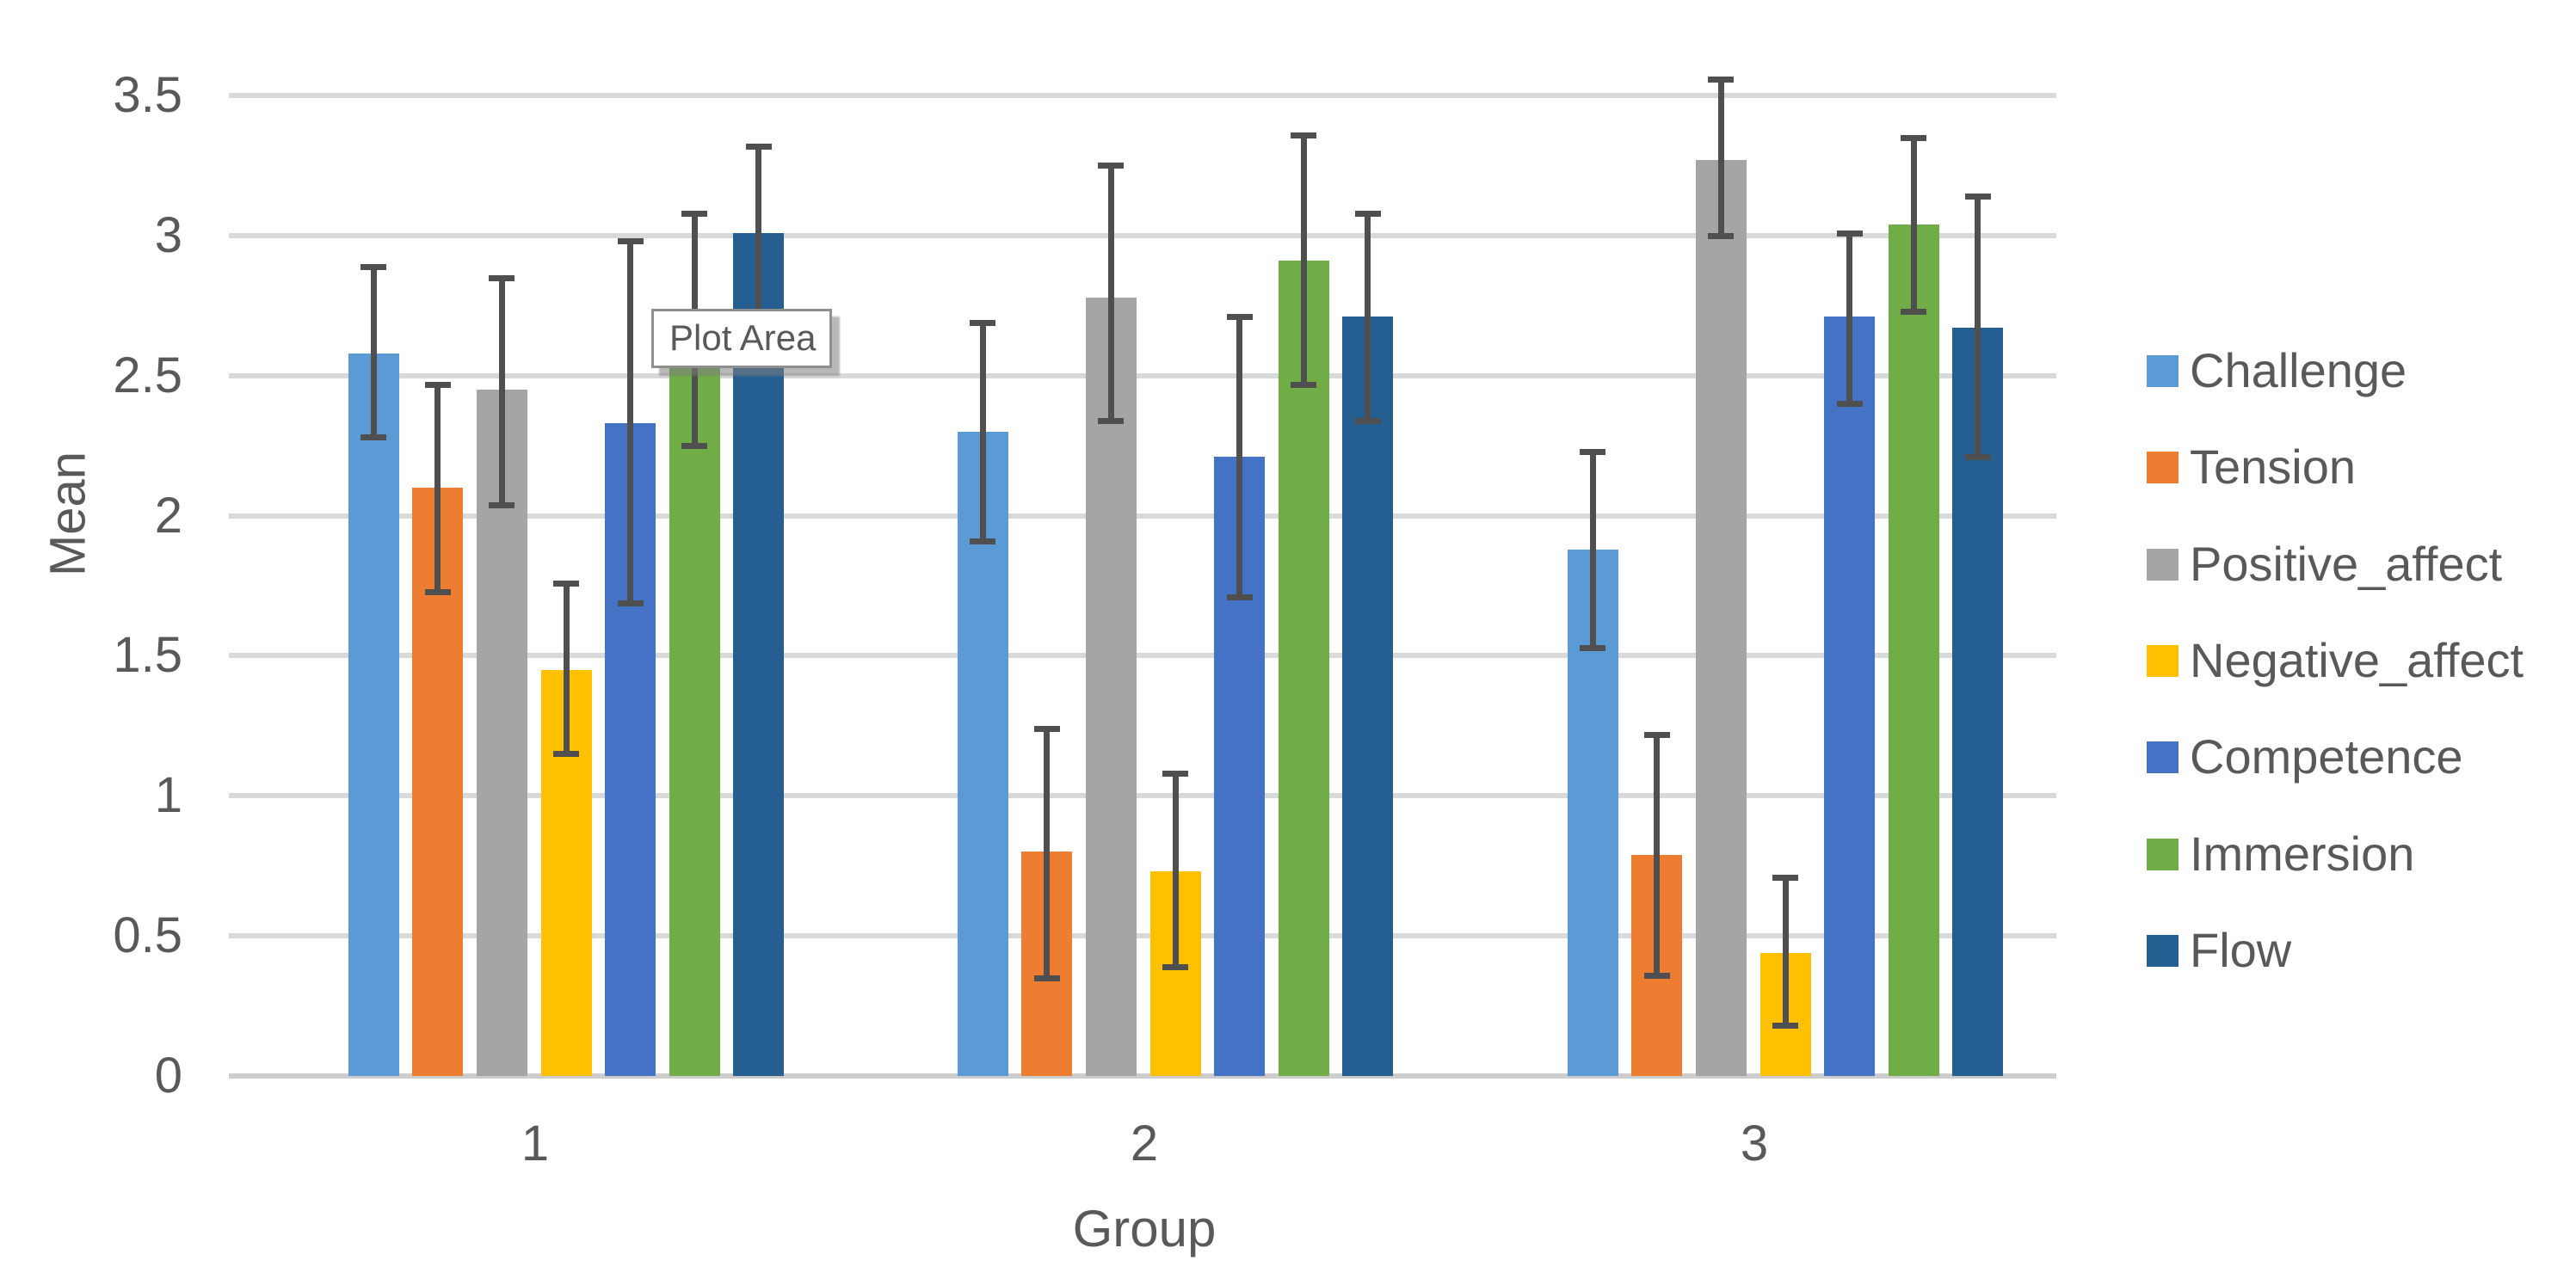  What do you see at coordinates (535, 1144) in the screenshot?
I see `x-tick-label: 1` at bounding box center [535, 1144].